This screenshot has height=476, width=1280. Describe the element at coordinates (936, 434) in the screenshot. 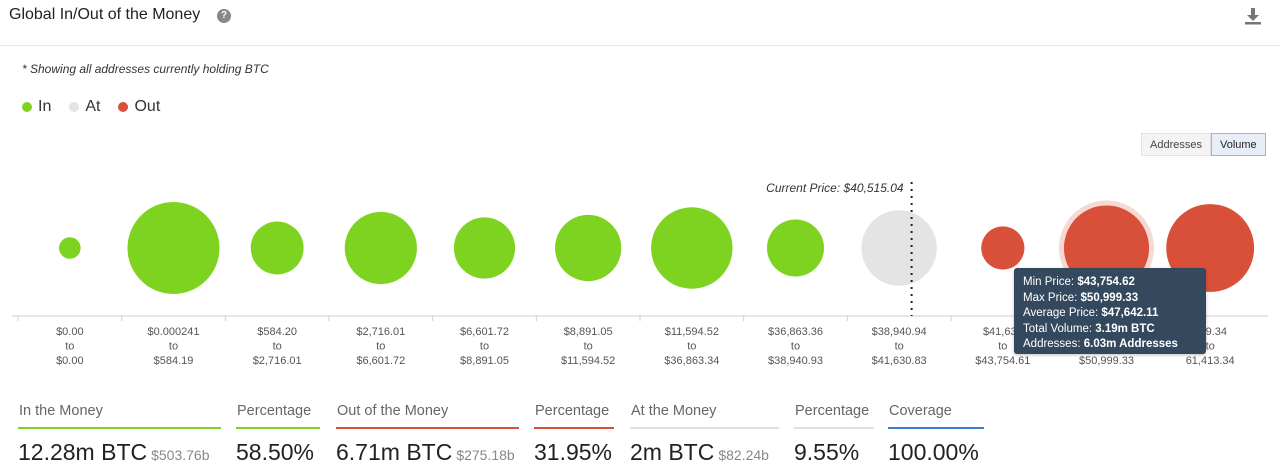

I see `stat-coverage: Coverage 100.00%` at that location.